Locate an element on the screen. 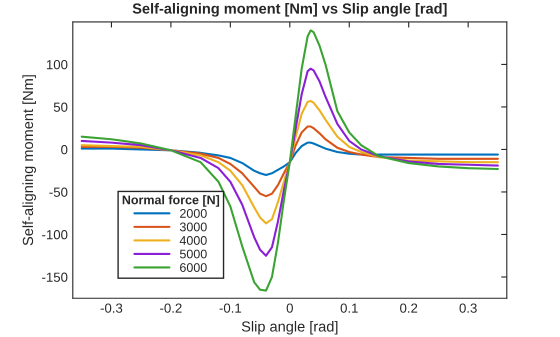  x-tick-label: 0.2 is located at coordinates (409, 308).